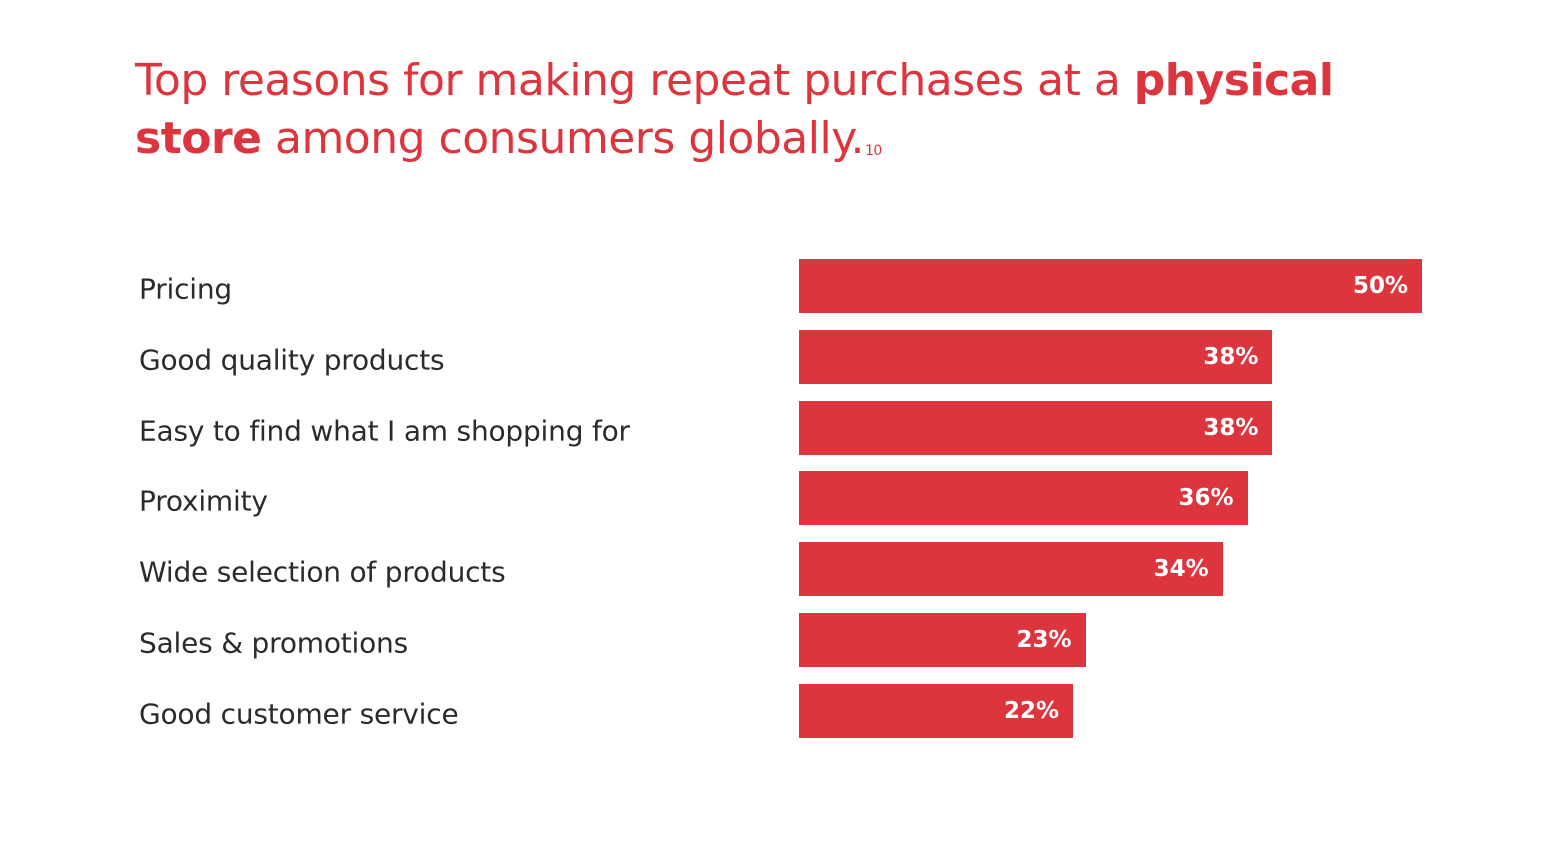 This screenshot has height=848, width=1566. What do you see at coordinates (1206, 498) in the screenshot?
I see `bar-value-label: 36%` at bounding box center [1206, 498].